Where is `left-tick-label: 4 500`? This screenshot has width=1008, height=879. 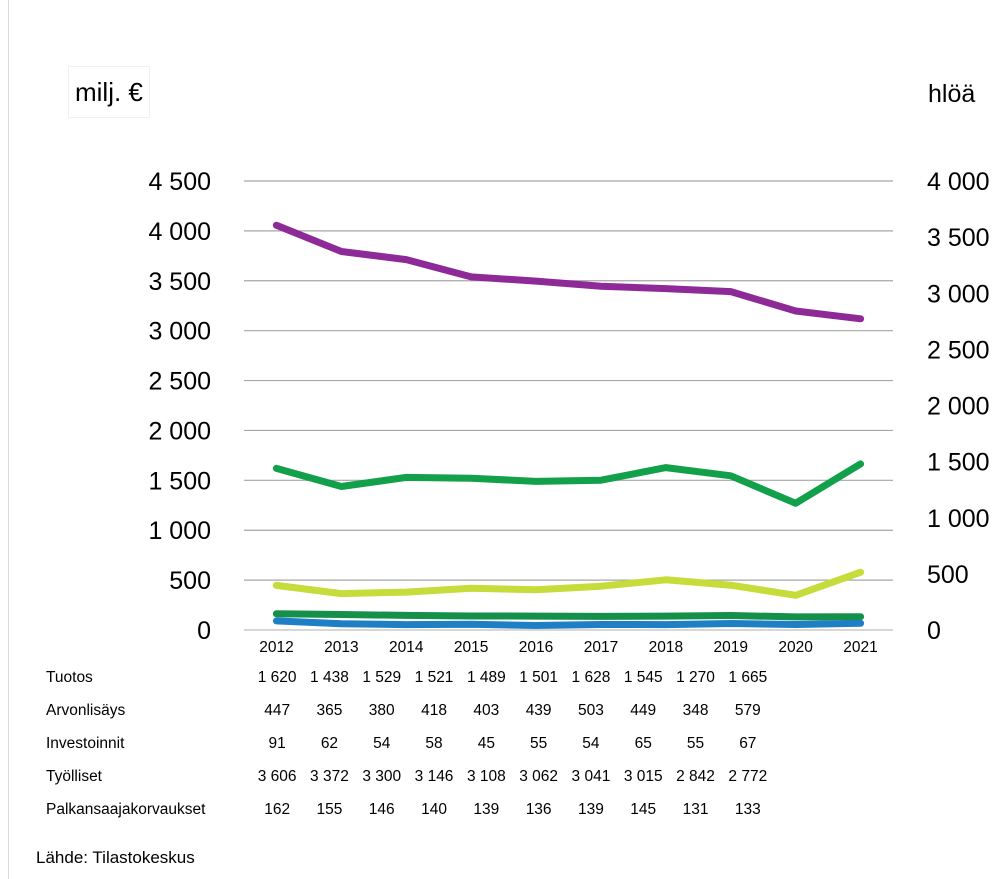
left-tick-label: 4 500 is located at coordinates (179, 182).